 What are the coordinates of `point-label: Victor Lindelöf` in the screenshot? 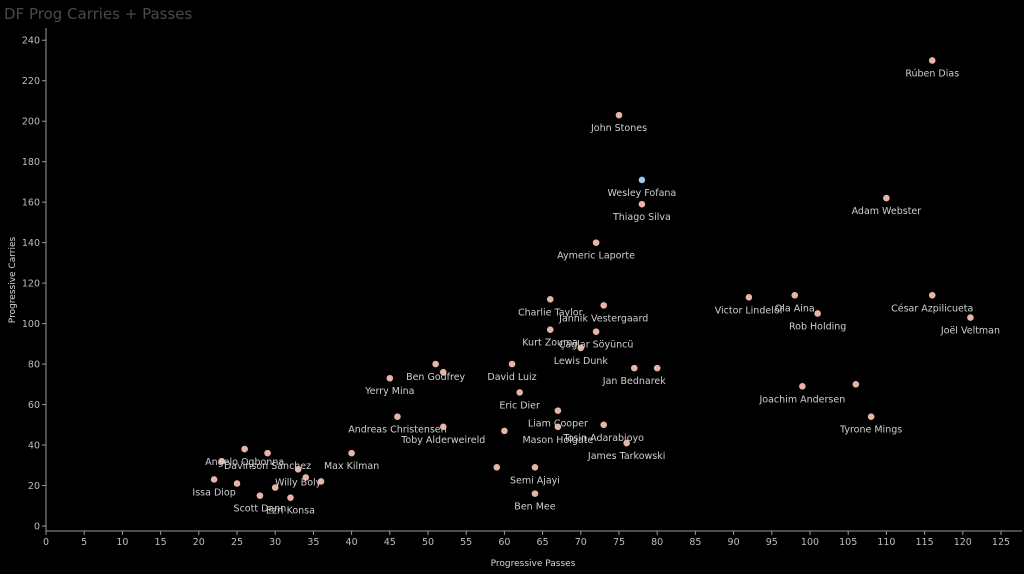 It's located at (749, 310).